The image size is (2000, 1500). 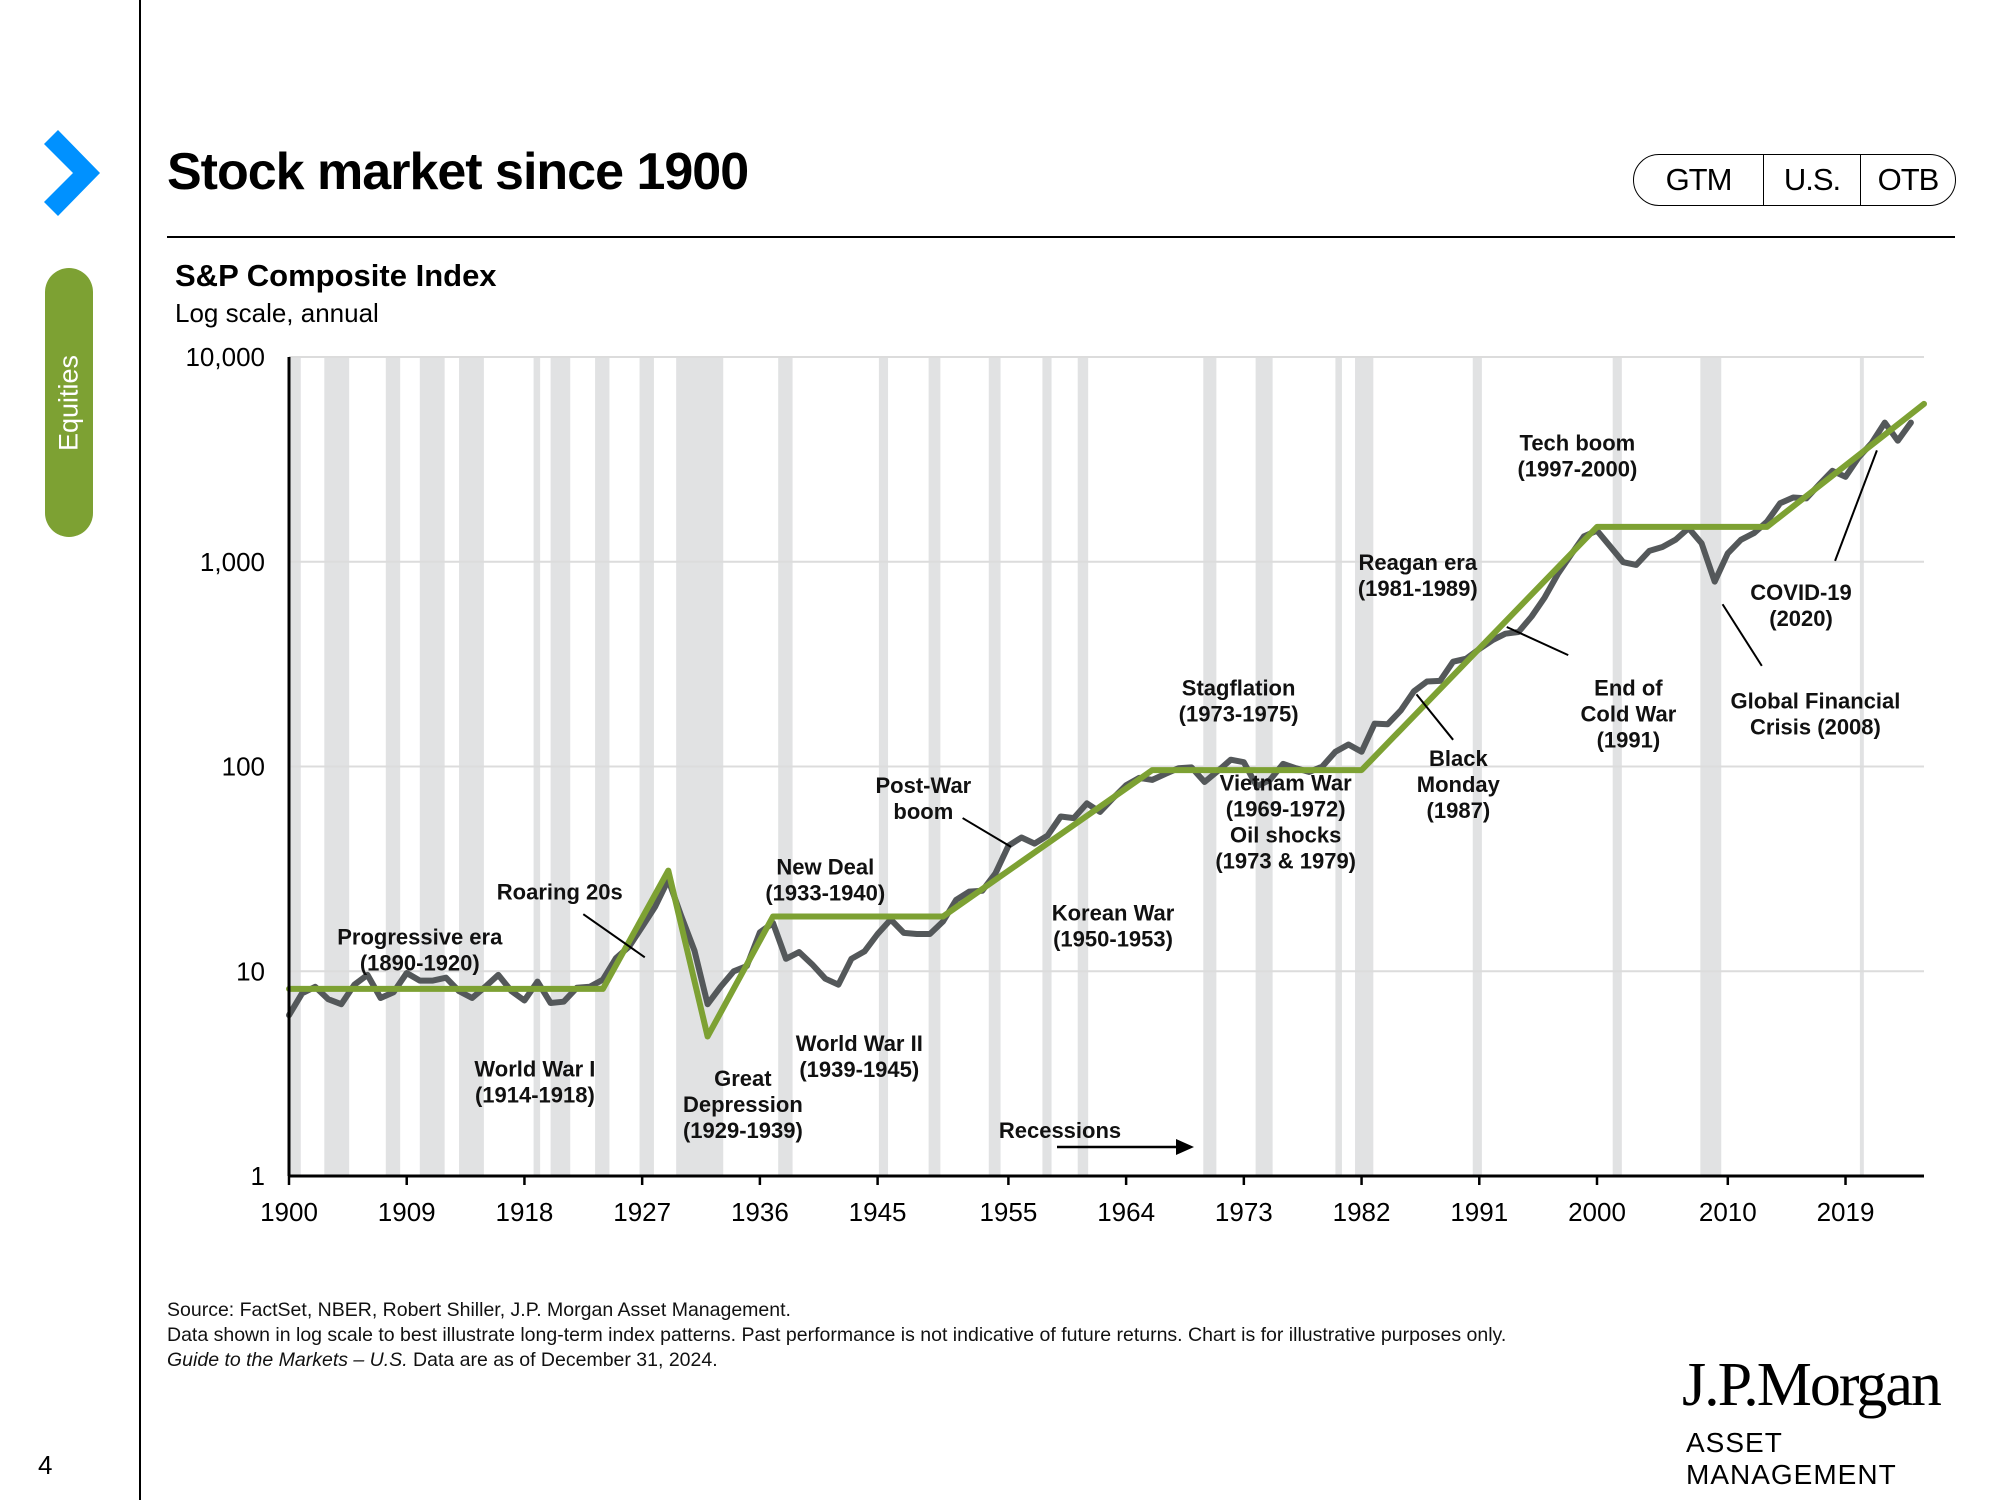 What do you see at coordinates (225, 357) in the screenshot?
I see `y-tick-label: 10,000` at bounding box center [225, 357].